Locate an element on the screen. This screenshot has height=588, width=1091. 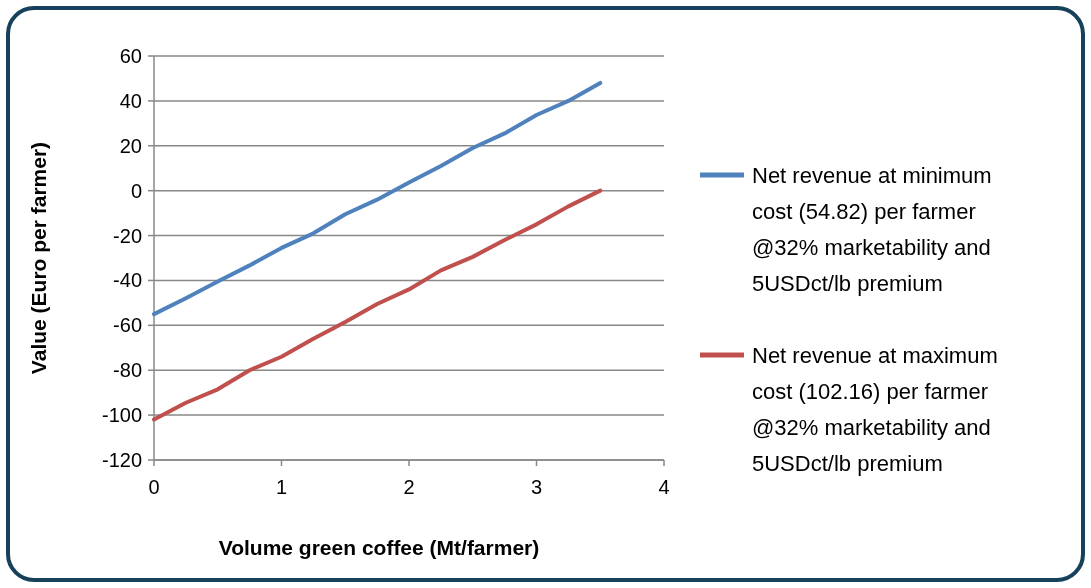
y-tick-label: -120 is located at coordinates (121, 460).